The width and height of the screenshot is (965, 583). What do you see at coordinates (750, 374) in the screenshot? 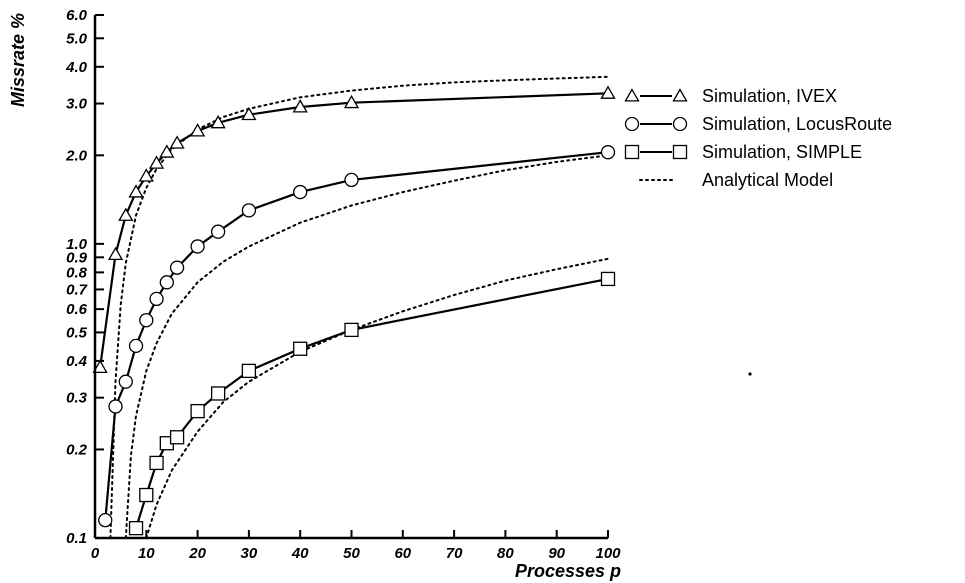
I see `stray-dot` at bounding box center [750, 374].